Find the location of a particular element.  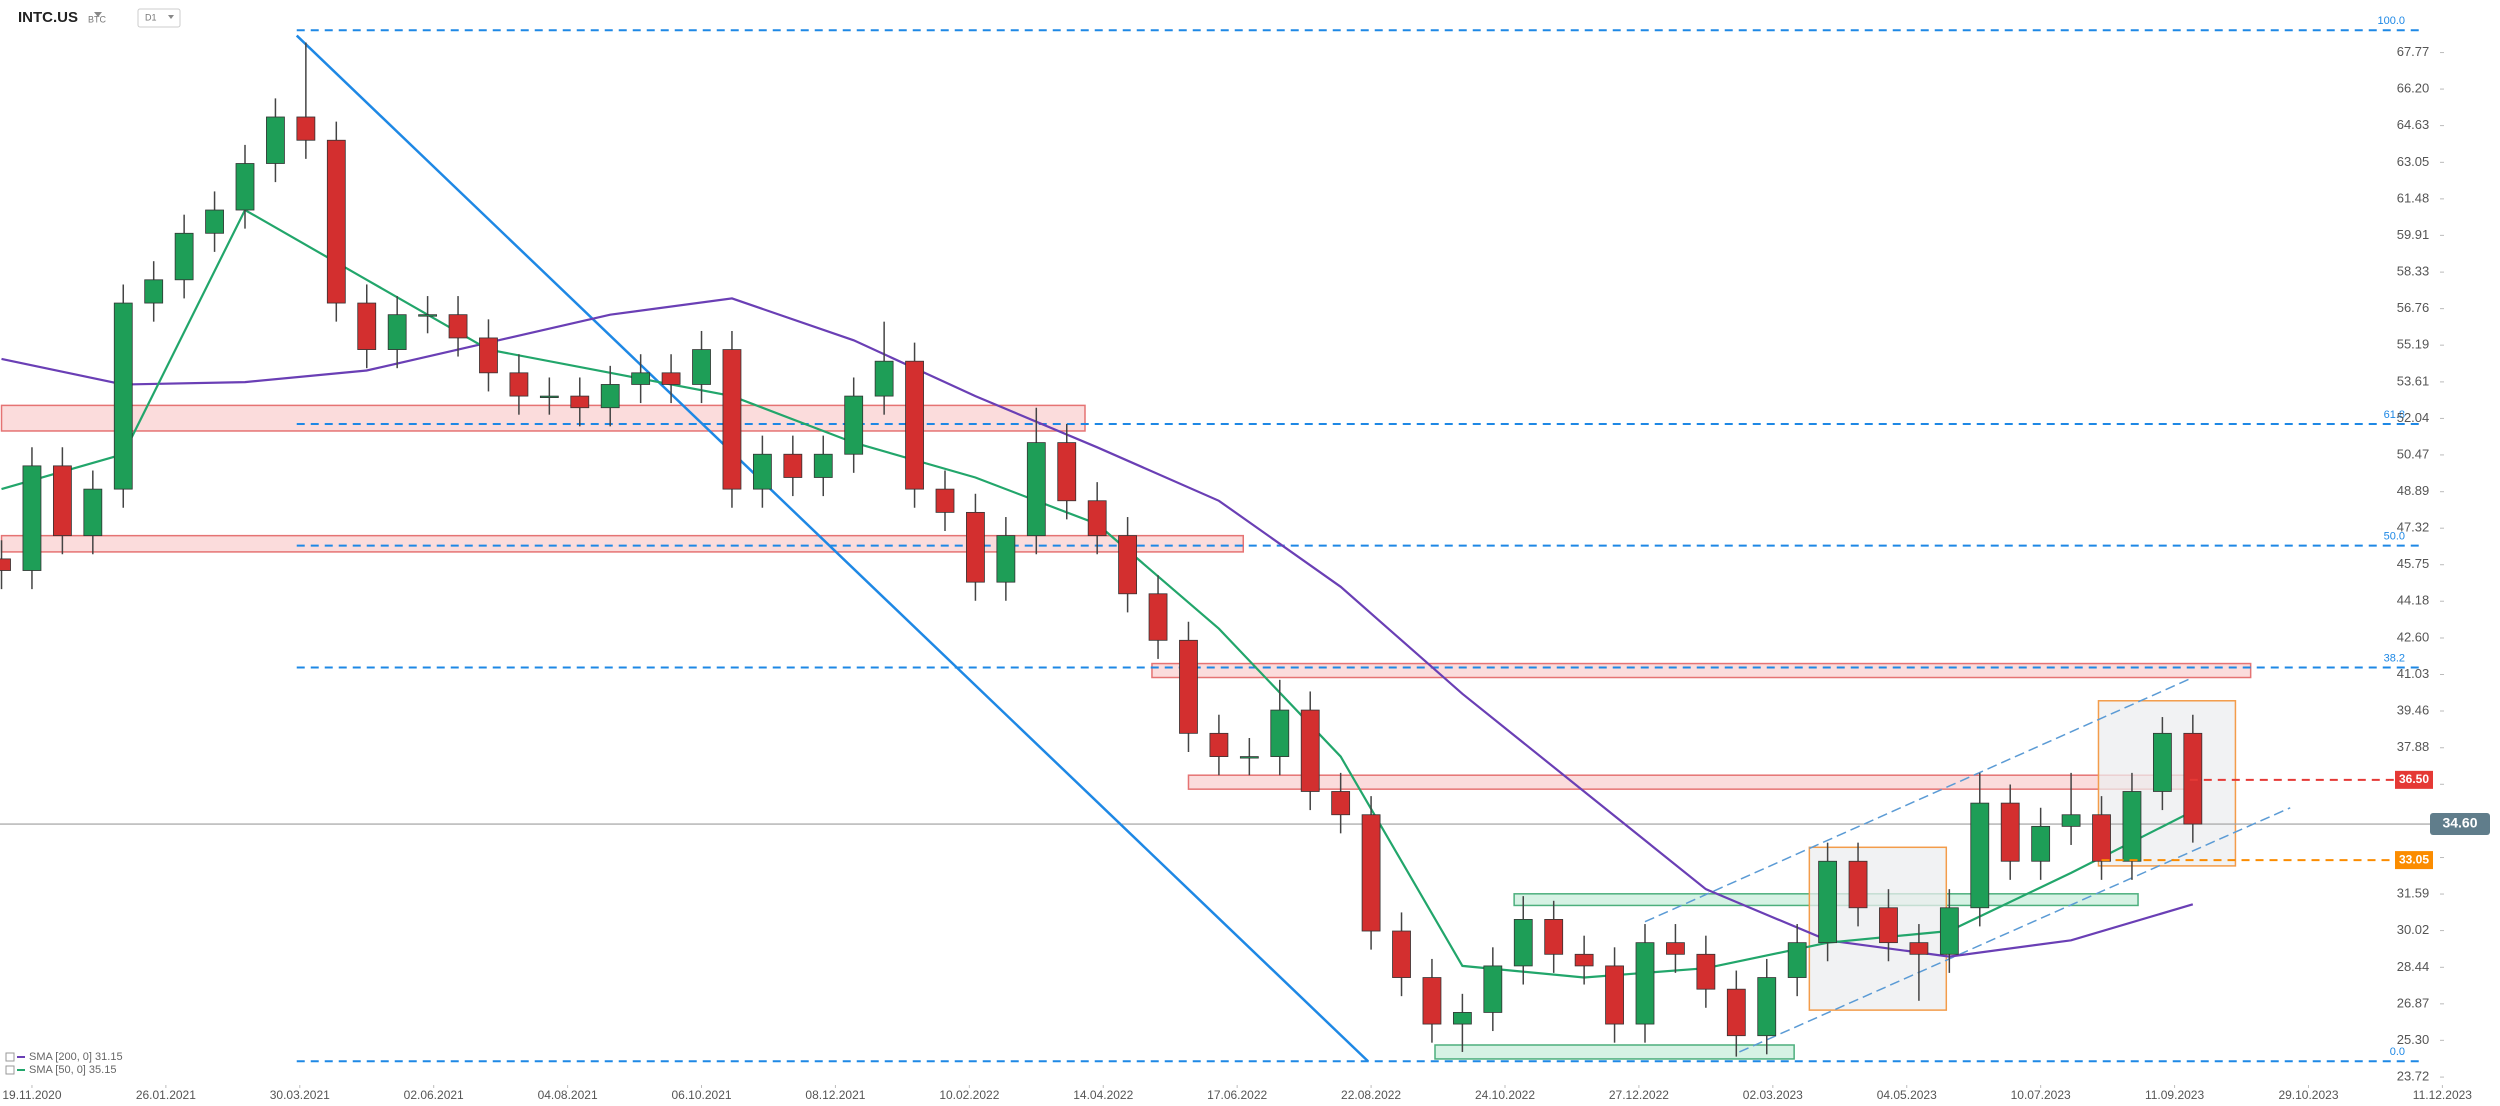

y-tick-label: 64.63 is located at coordinates (2413, 124).